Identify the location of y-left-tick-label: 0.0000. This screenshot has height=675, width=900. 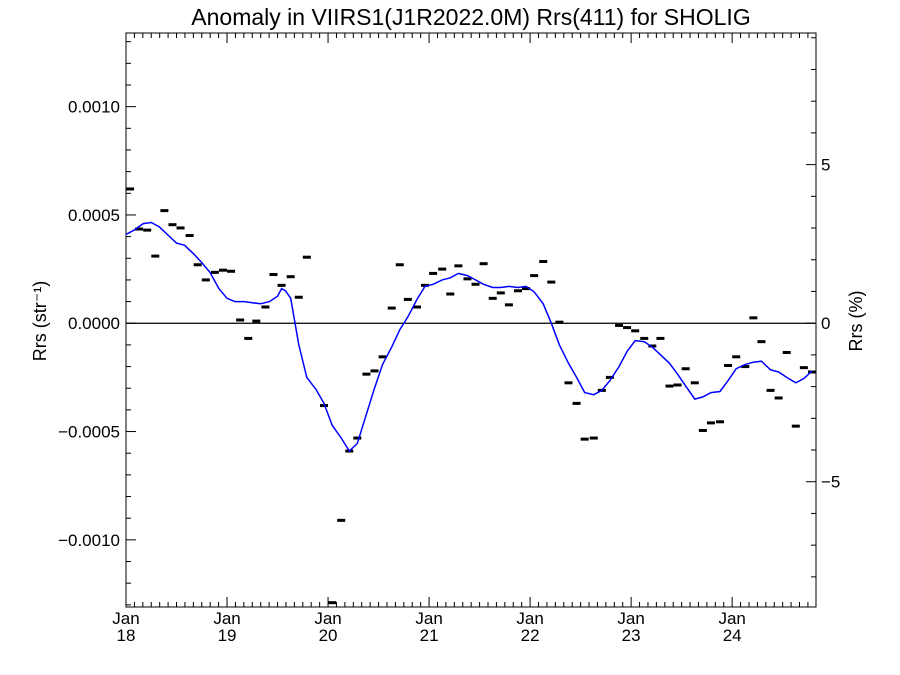
(94, 323).